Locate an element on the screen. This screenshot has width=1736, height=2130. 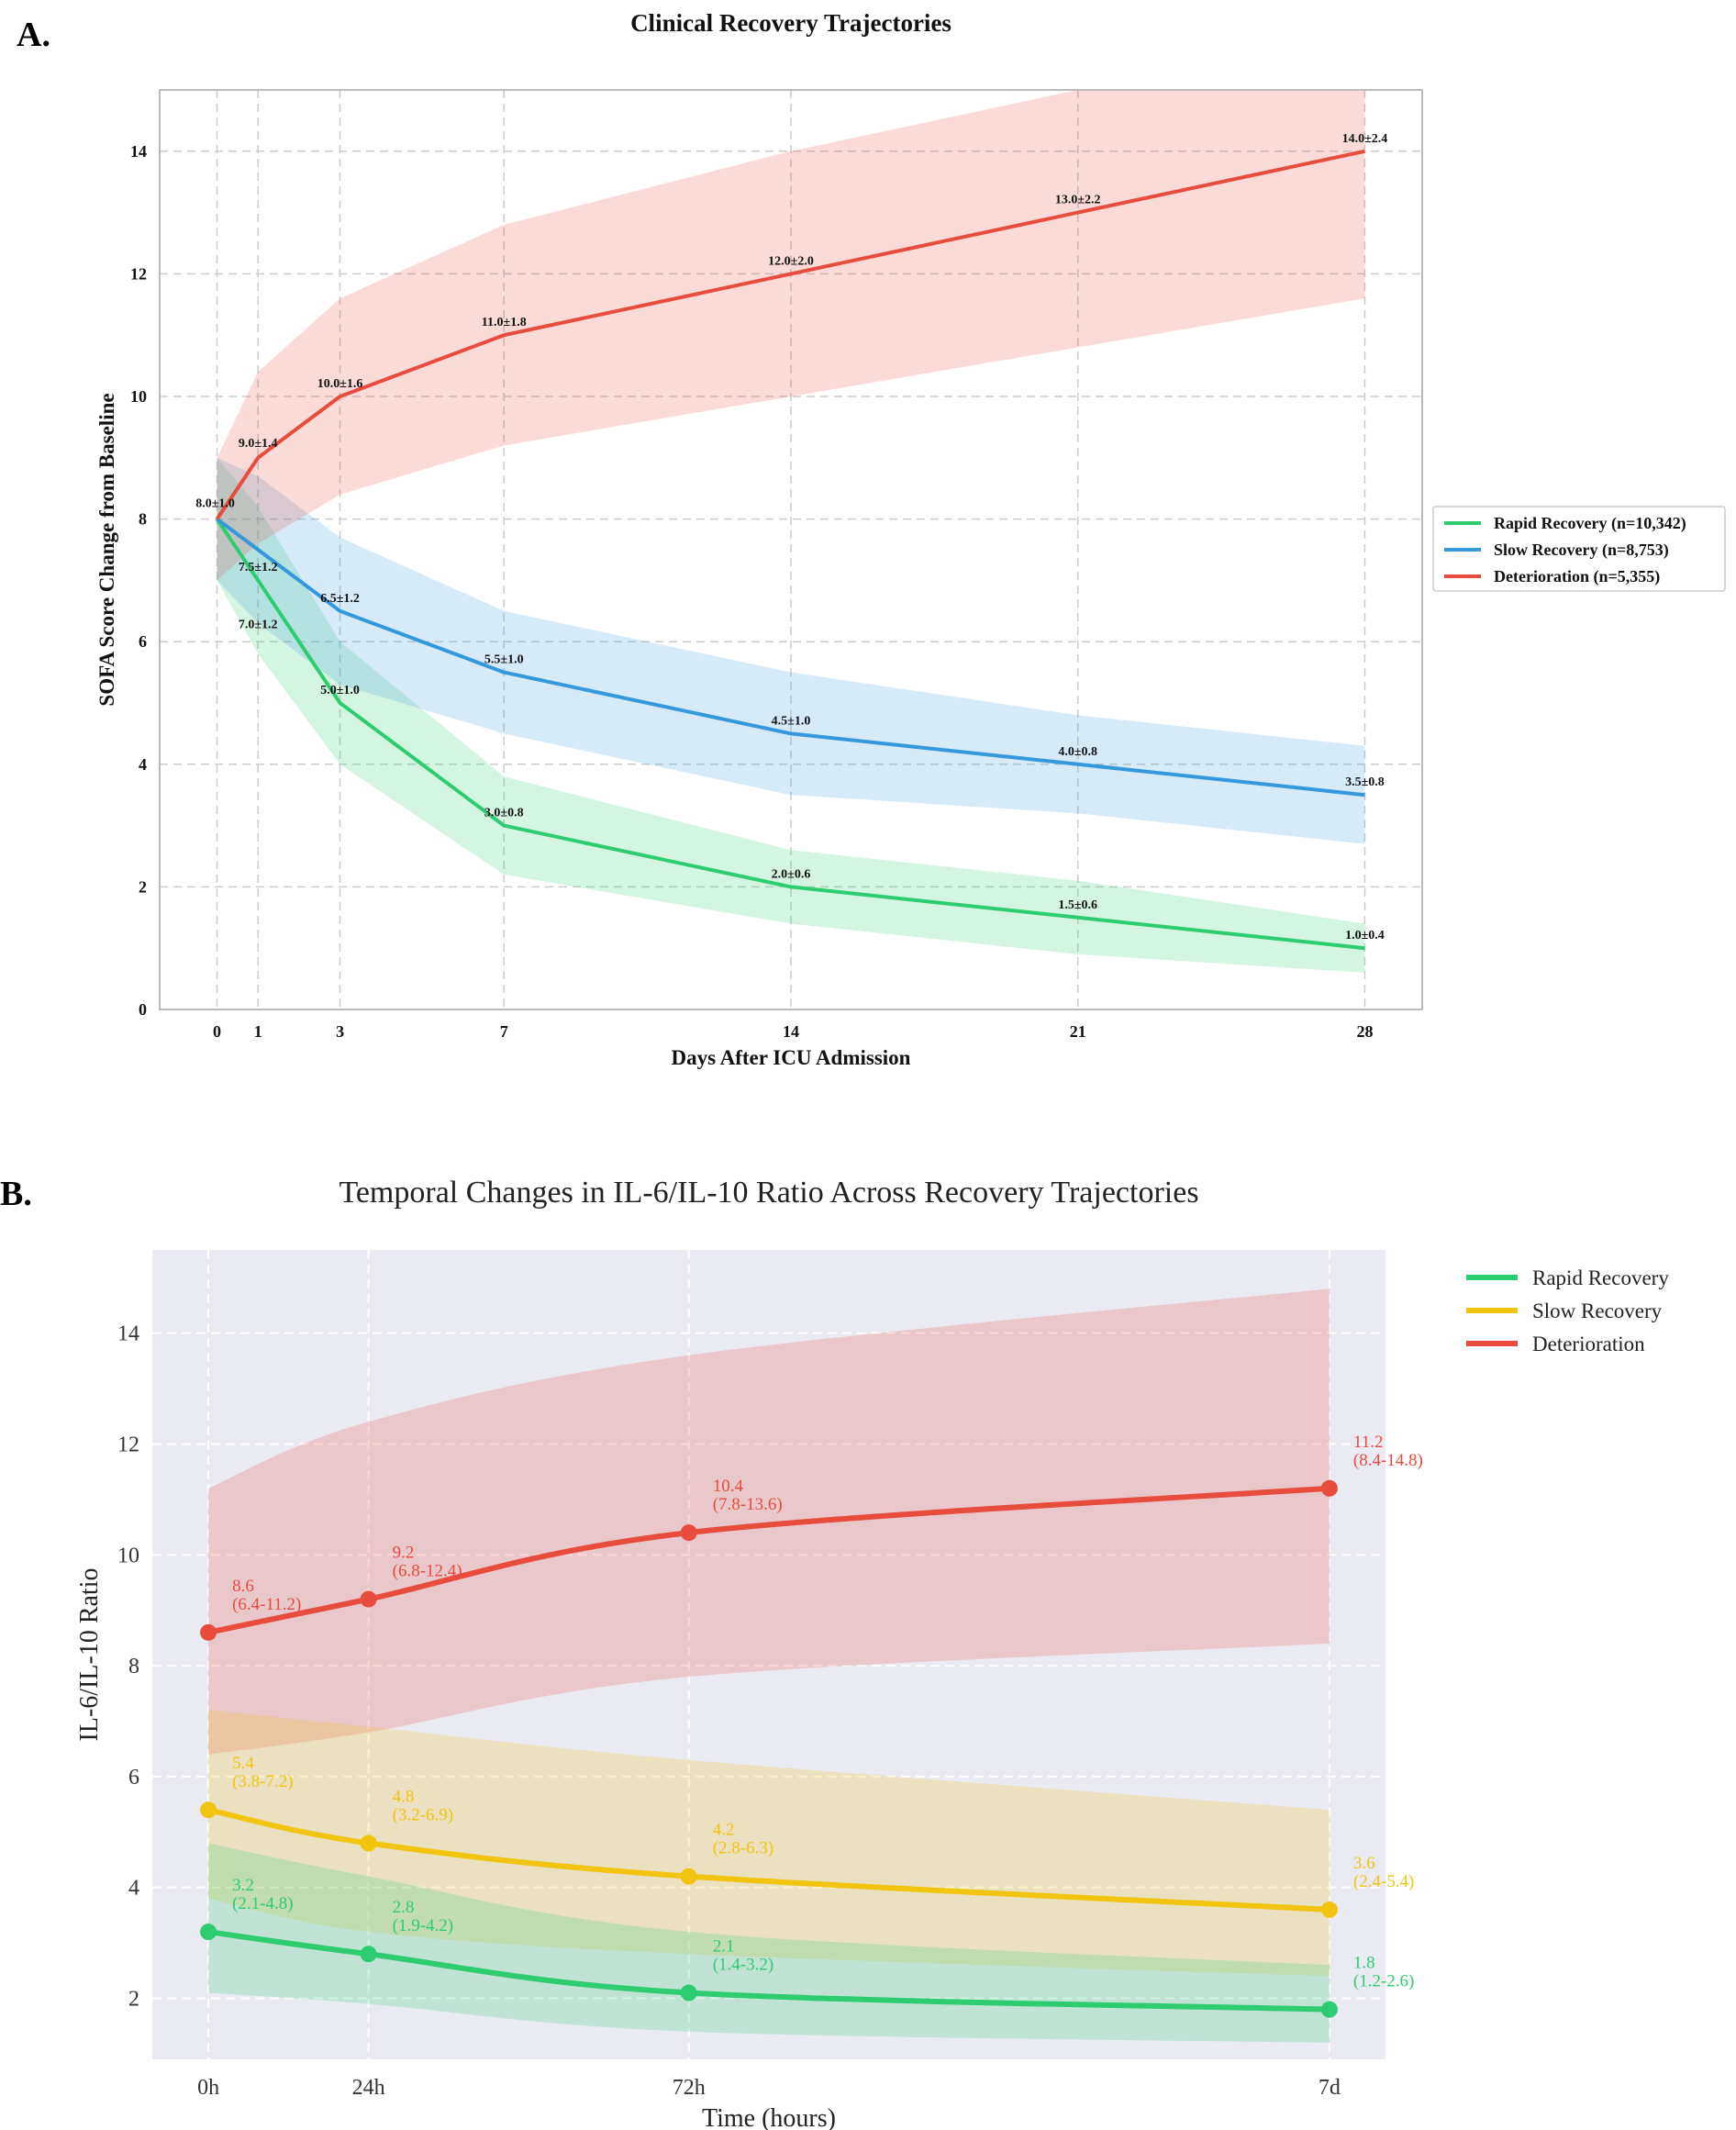
data-label: 4.5±1.0 is located at coordinates (791, 721).